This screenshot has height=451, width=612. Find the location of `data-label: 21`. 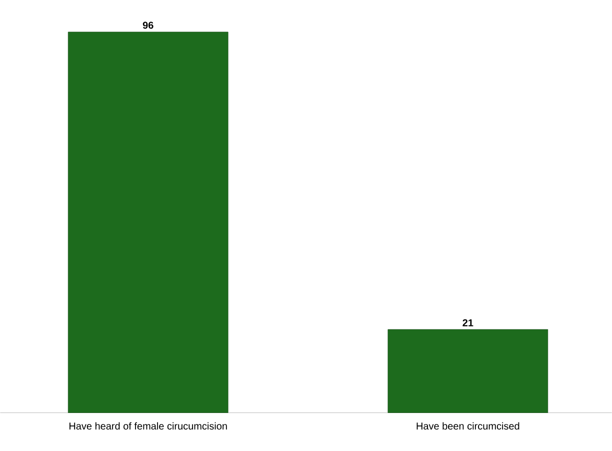

data-label: 21 is located at coordinates (468, 322).